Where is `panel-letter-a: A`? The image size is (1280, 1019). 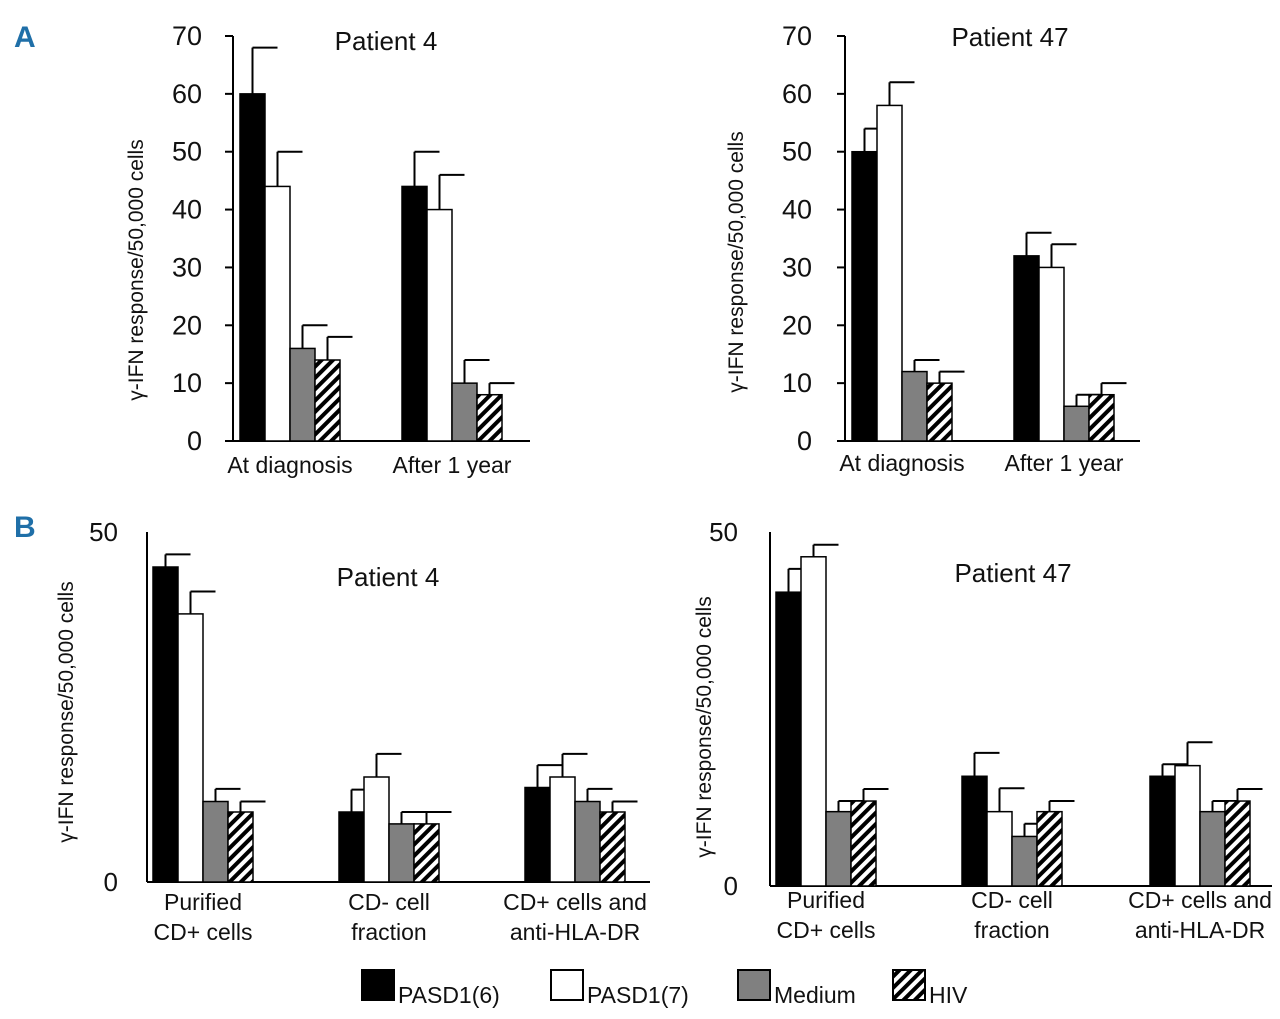 panel-letter-a: A is located at coordinates (25, 37).